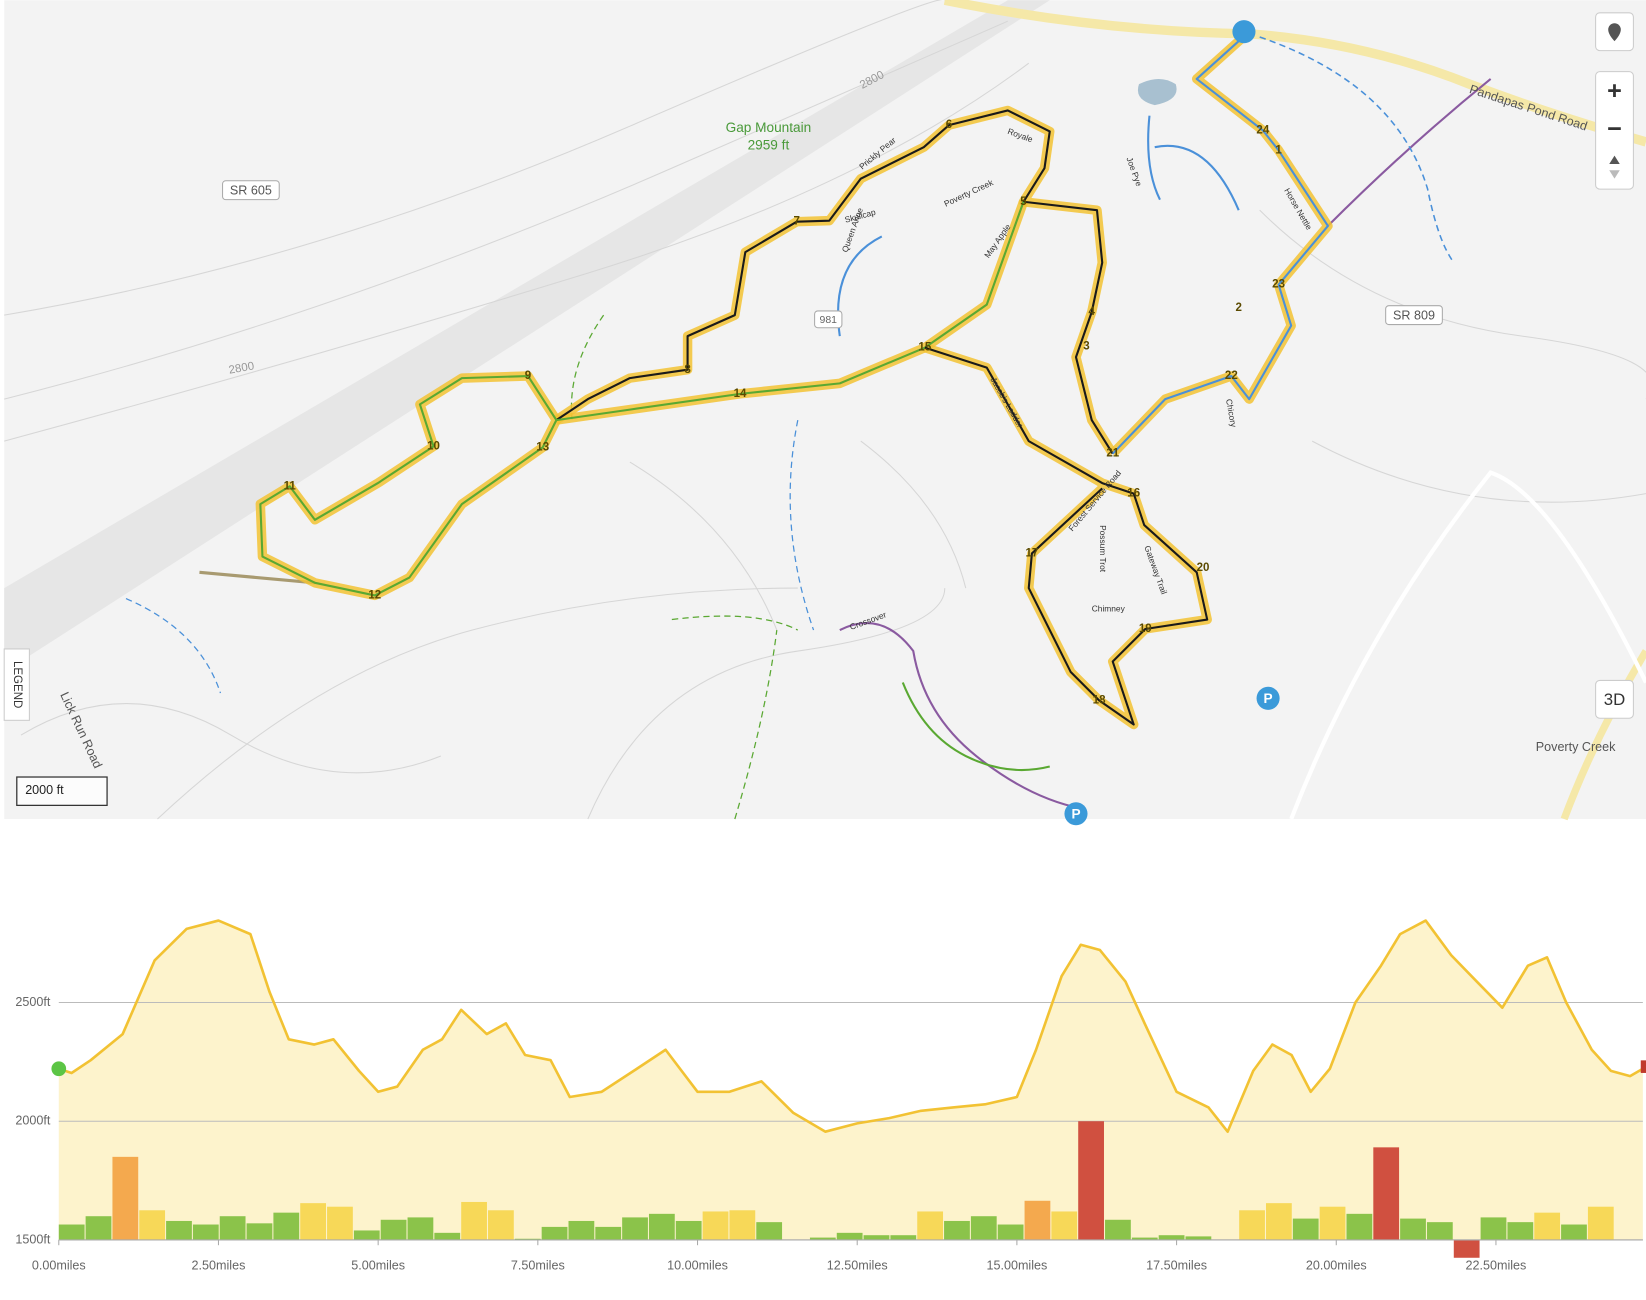 The width and height of the screenshot is (1646, 1300). What do you see at coordinates (1086, 347) in the screenshot?
I see `waypoint-number: 3` at bounding box center [1086, 347].